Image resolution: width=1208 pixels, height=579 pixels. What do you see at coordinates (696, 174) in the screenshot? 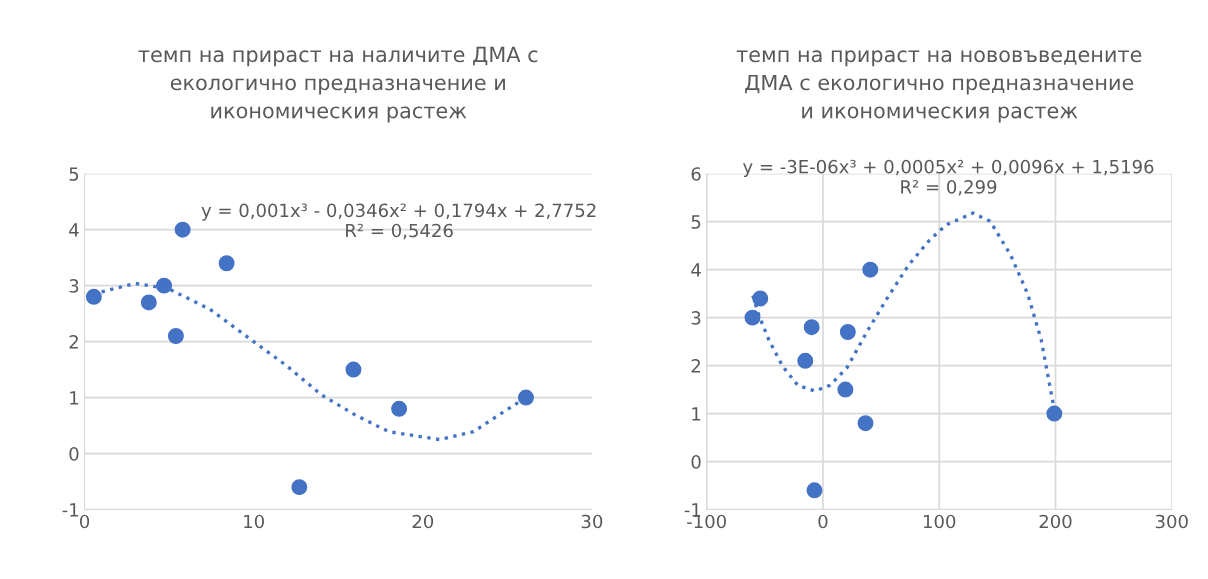
I see `y-tick-label: 6` at bounding box center [696, 174].